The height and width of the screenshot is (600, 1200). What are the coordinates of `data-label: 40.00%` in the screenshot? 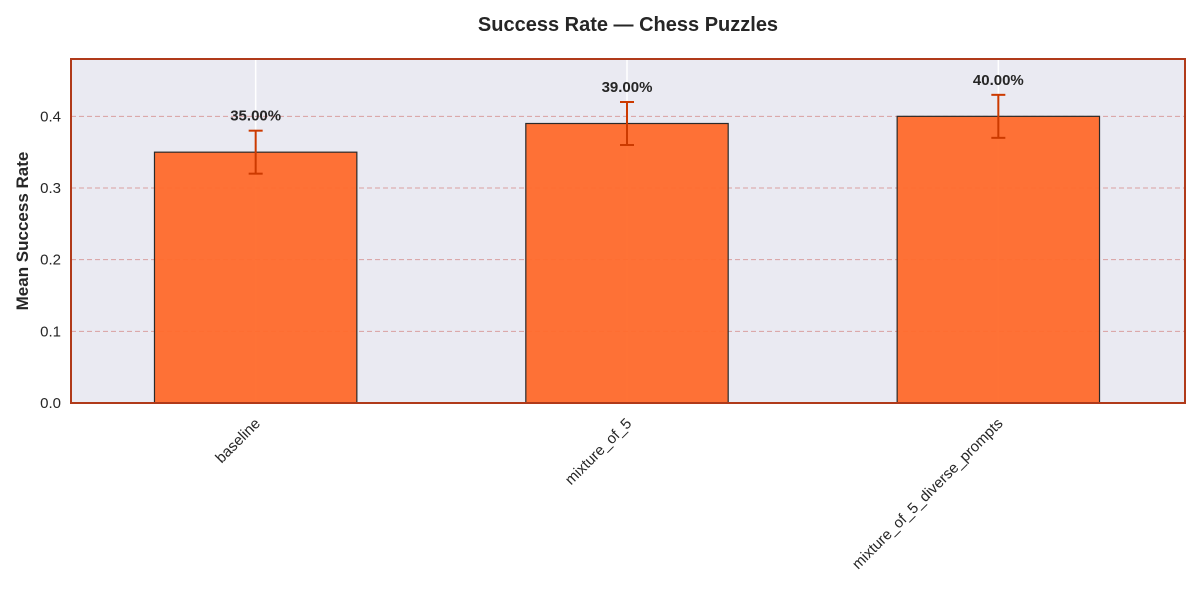 It's located at (998, 80).